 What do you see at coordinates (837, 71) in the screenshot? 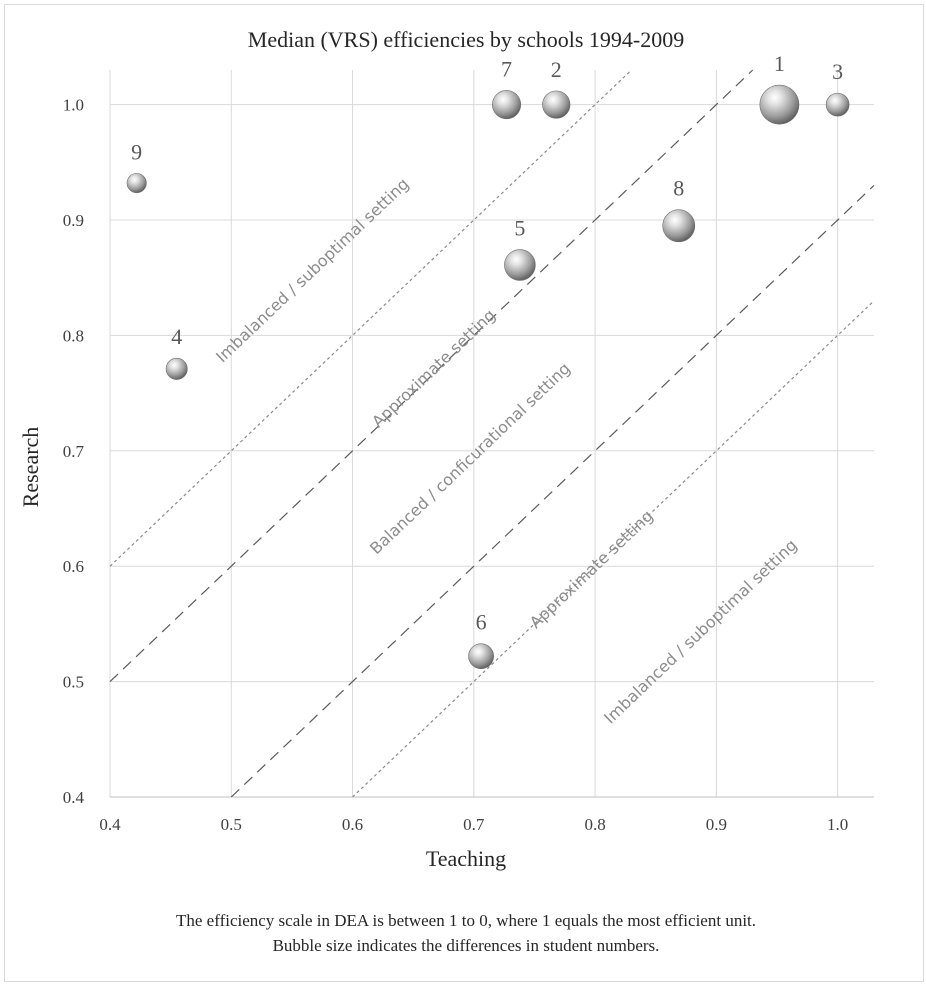
I see `bubble-label-3: 3` at bounding box center [837, 71].